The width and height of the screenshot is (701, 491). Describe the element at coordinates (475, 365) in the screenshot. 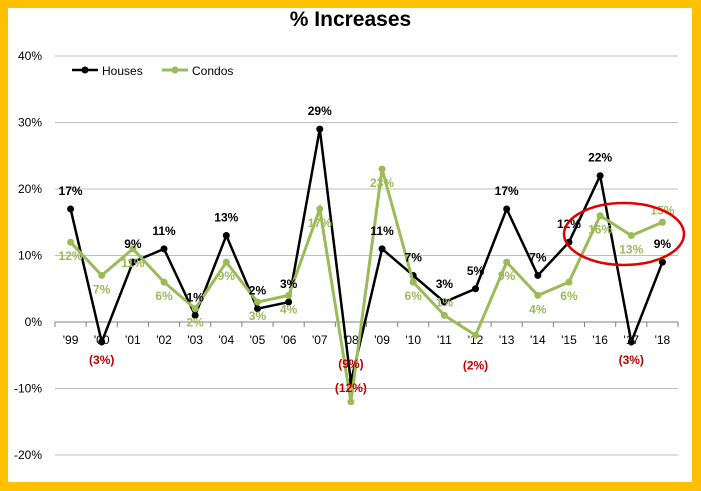

I see `data-label-condos: (2%)` at that location.